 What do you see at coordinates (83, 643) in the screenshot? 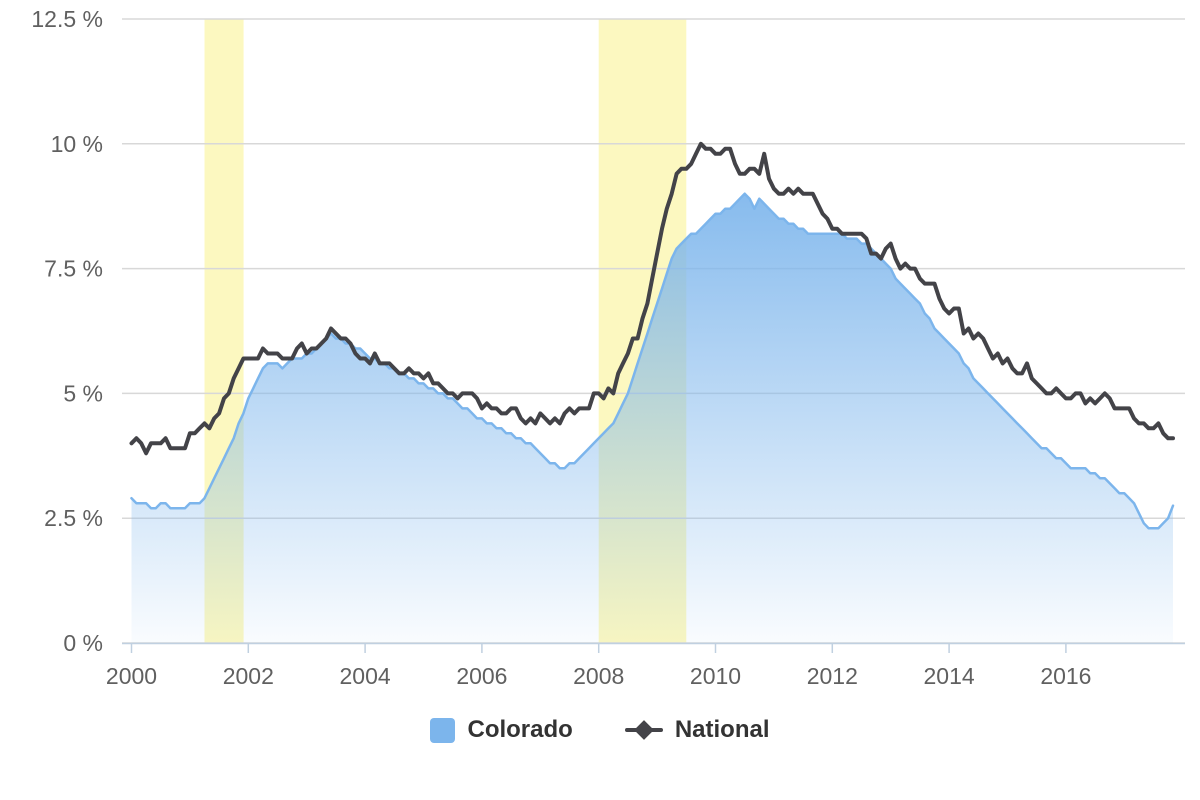
I see `y-axis-label: 0 %` at bounding box center [83, 643].